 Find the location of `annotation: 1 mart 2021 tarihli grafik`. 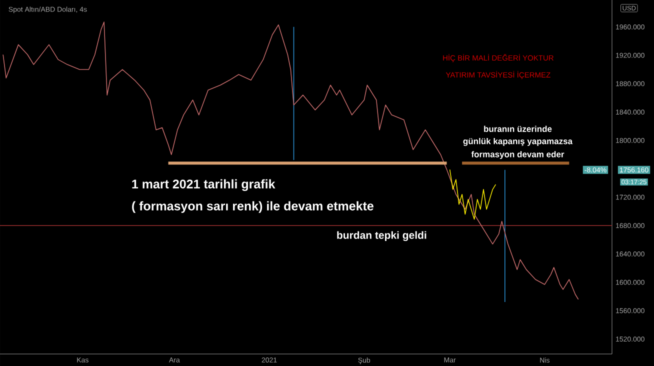

annotation: 1 mart 2021 tarihli grafik is located at coordinates (204, 185).